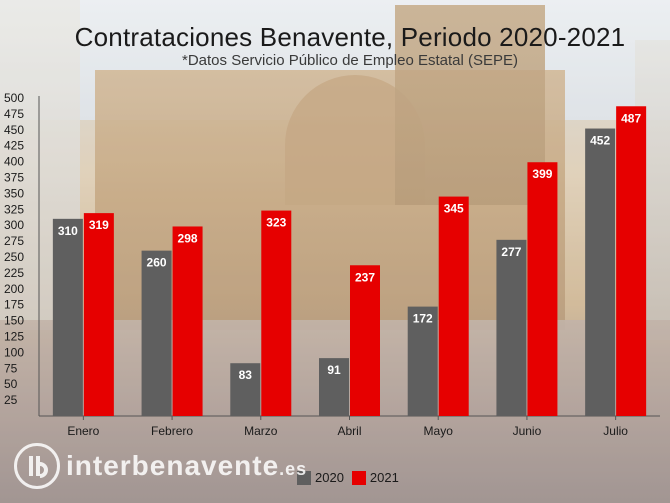  What do you see at coordinates (470, 105) in the screenshot?
I see `background-church-tower` at bounding box center [470, 105].